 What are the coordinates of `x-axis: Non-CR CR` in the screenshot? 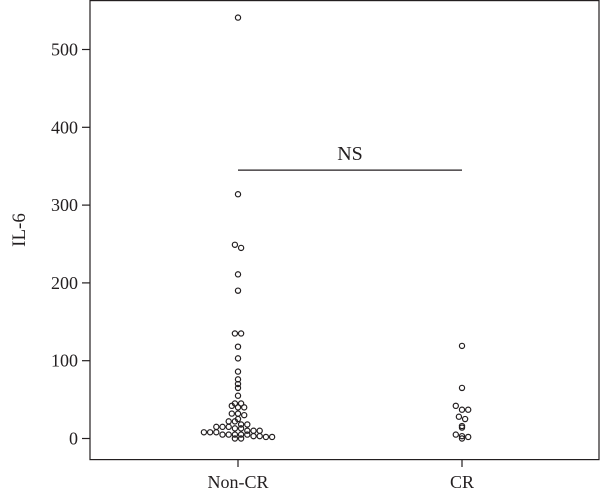 It's located at (340, 475).